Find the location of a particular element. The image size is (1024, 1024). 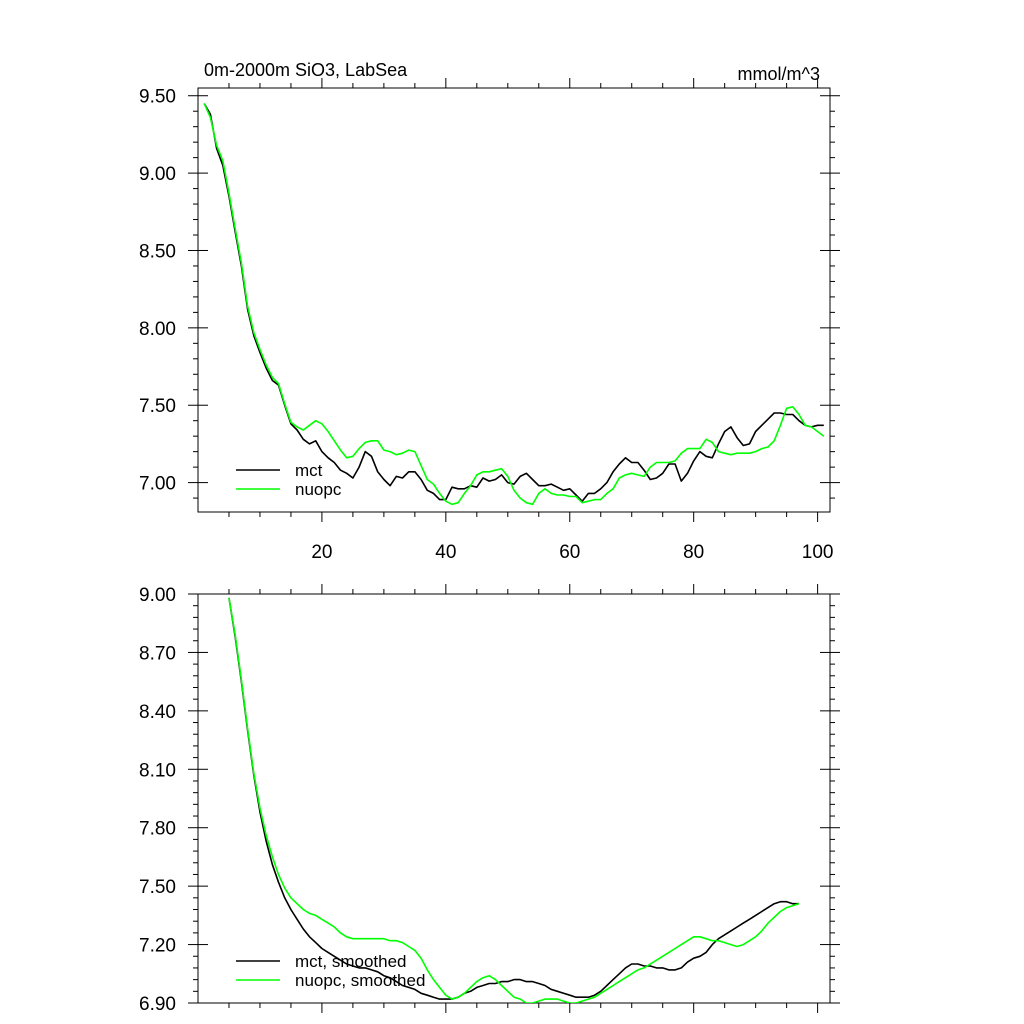

x-tick-label: 60 is located at coordinates (569, 552).